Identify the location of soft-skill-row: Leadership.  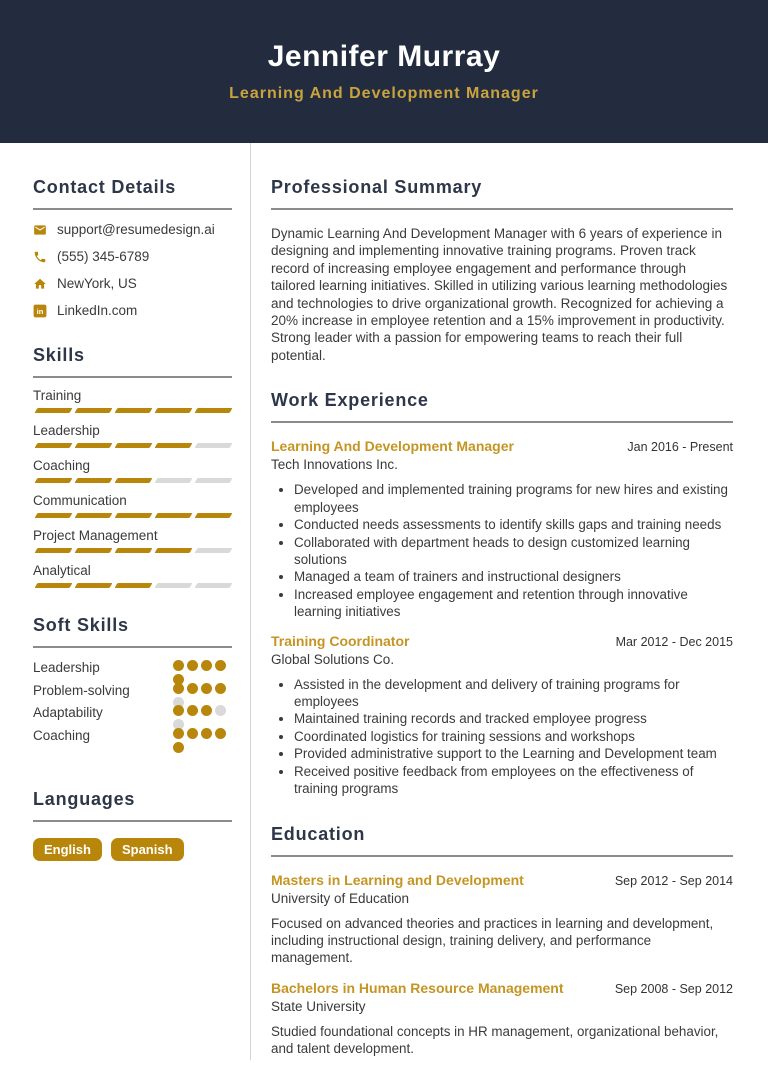
(132, 672).